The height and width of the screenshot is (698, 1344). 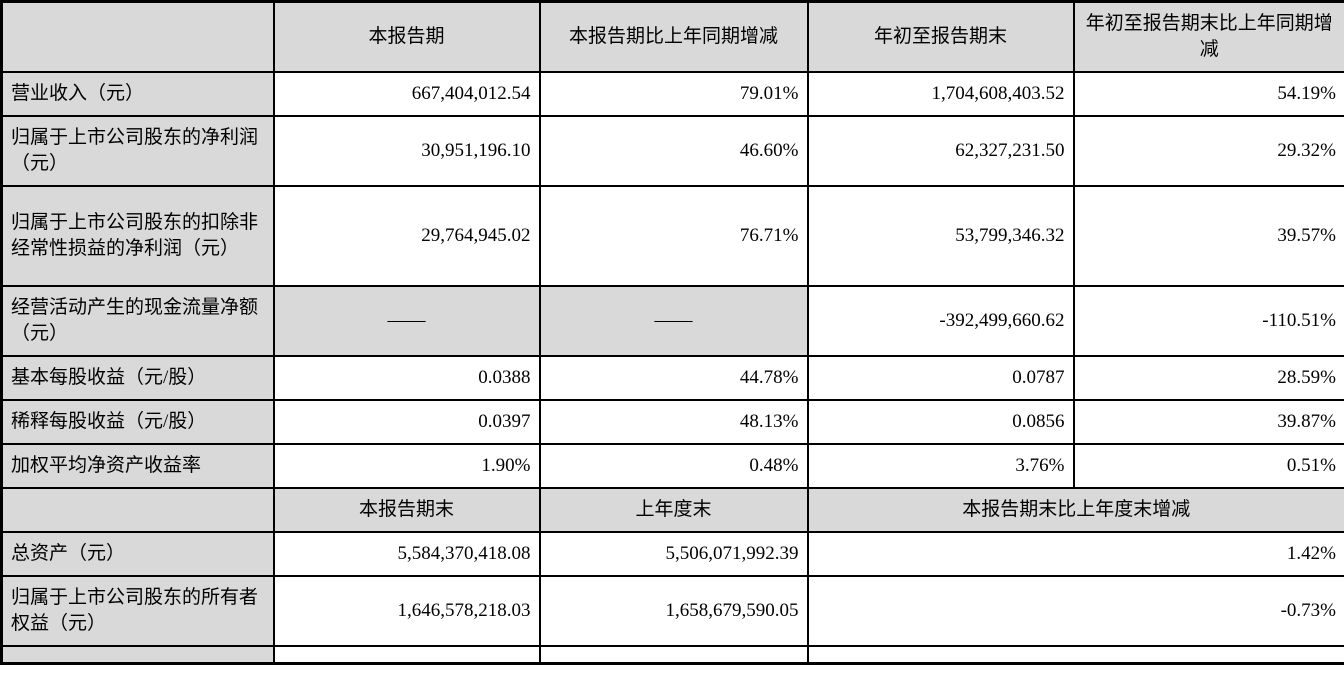 What do you see at coordinates (406, 421) in the screenshot?
I see `value-current: 0.0397` at bounding box center [406, 421].